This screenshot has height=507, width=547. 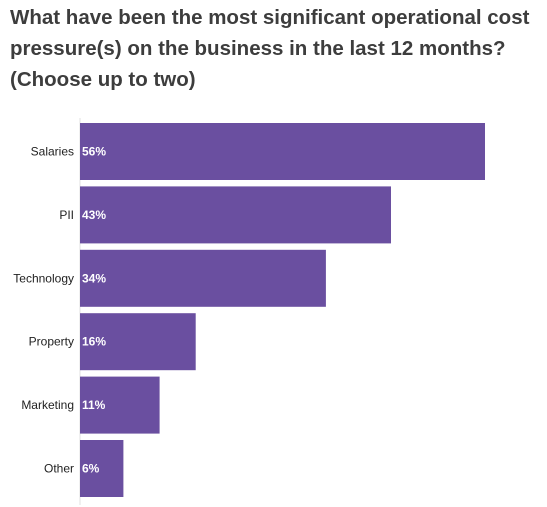 I want to click on bar-pii, so click(x=235, y=215).